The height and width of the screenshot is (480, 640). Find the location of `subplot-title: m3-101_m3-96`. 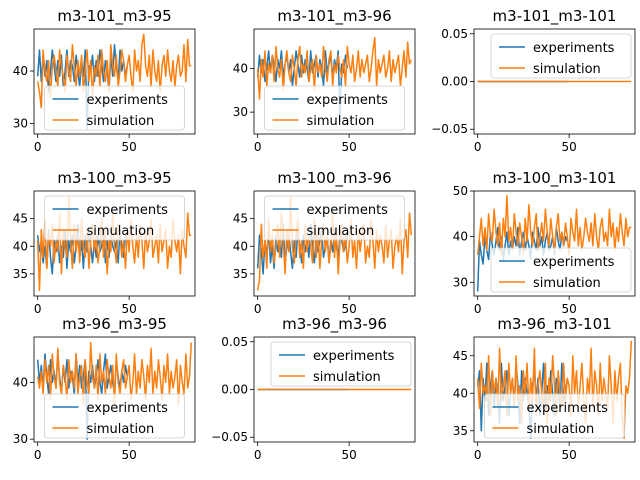

subplot-title: m3-101_m3-96 is located at coordinates (334, 16).